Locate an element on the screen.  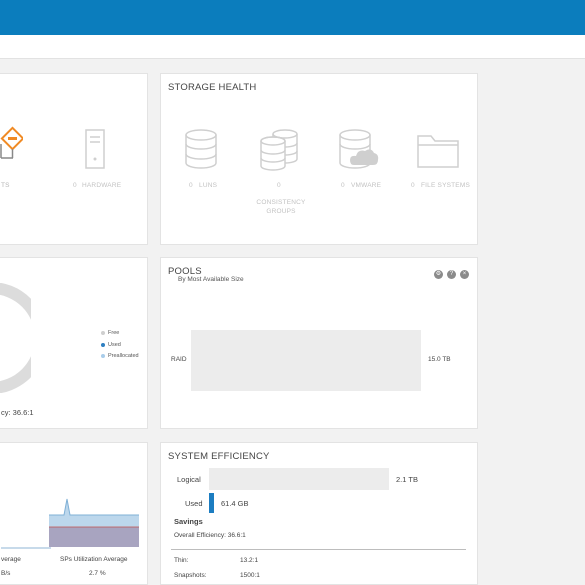
alert-node-icon is located at coordinates (11, 142).